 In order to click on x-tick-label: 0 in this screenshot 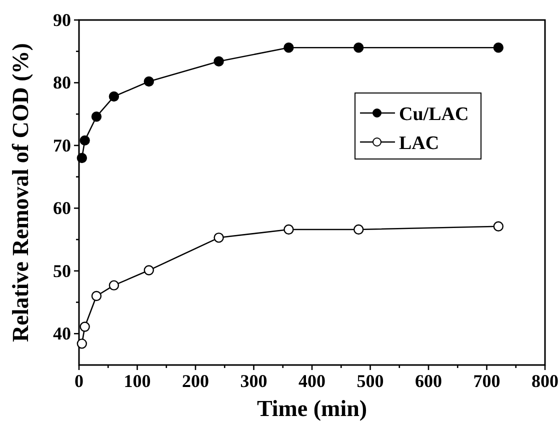, I will do `click(79, 381)`.